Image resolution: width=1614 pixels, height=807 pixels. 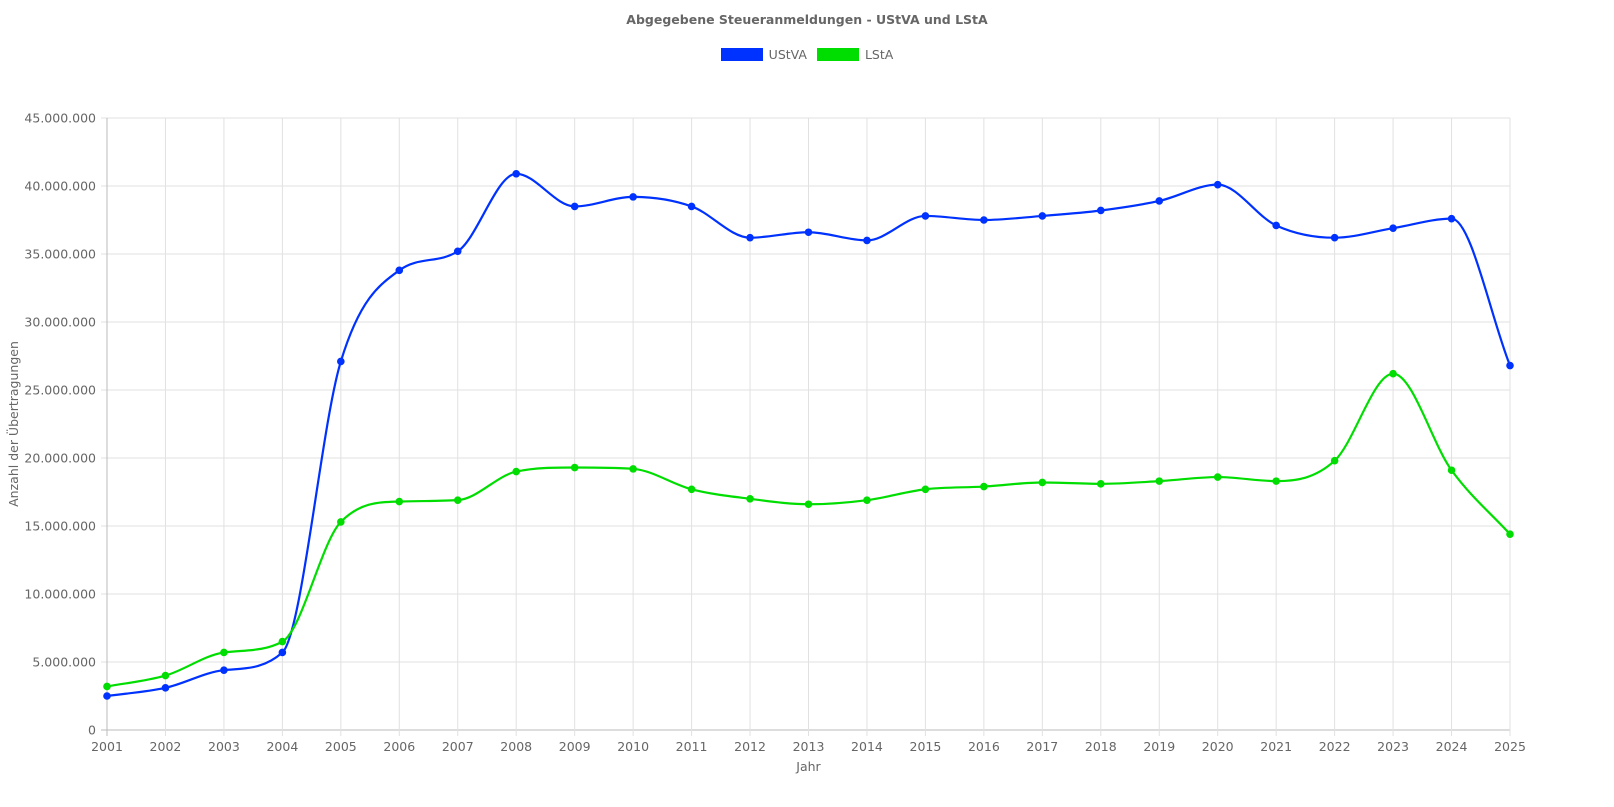 What do you see at coordinates (60, 118) in the screenshot?
I see `y-tick-label: 45.000.000` at bounding box center [60, 118].